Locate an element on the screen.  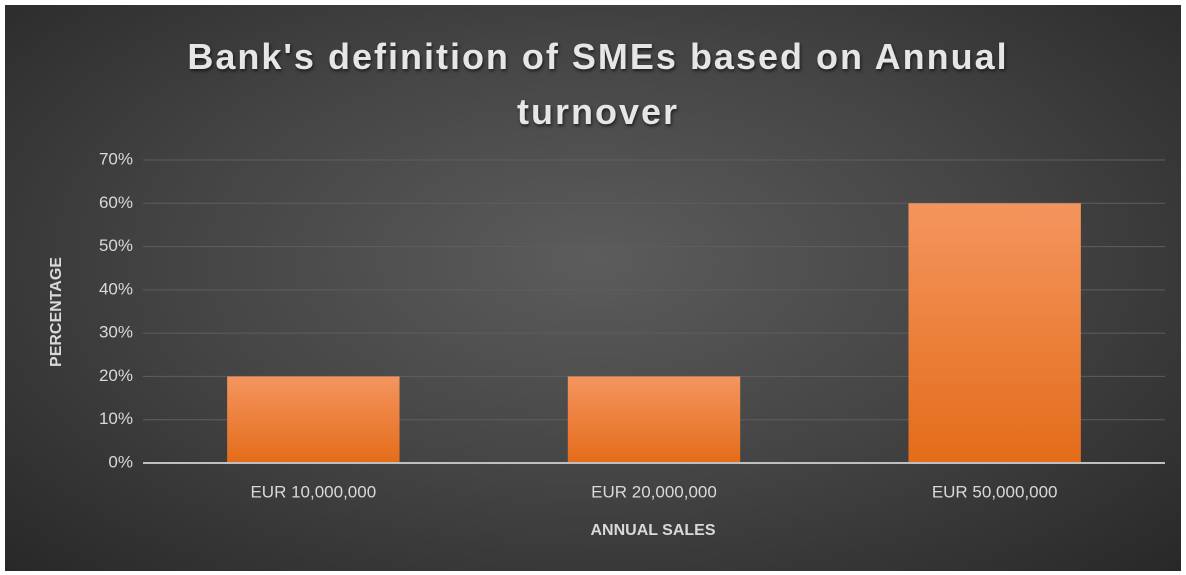
x-axis-title: ANNUAL SALES is located at coordinates (652, 530).